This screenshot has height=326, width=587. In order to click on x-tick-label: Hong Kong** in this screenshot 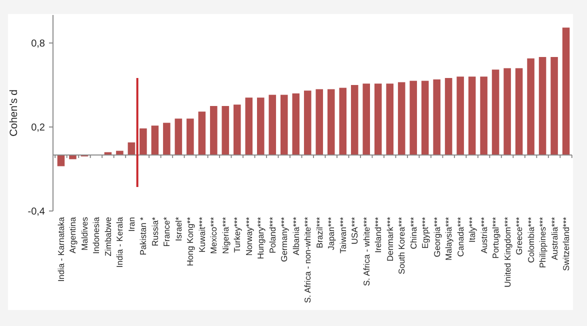, I will do `click(190, 241)`.